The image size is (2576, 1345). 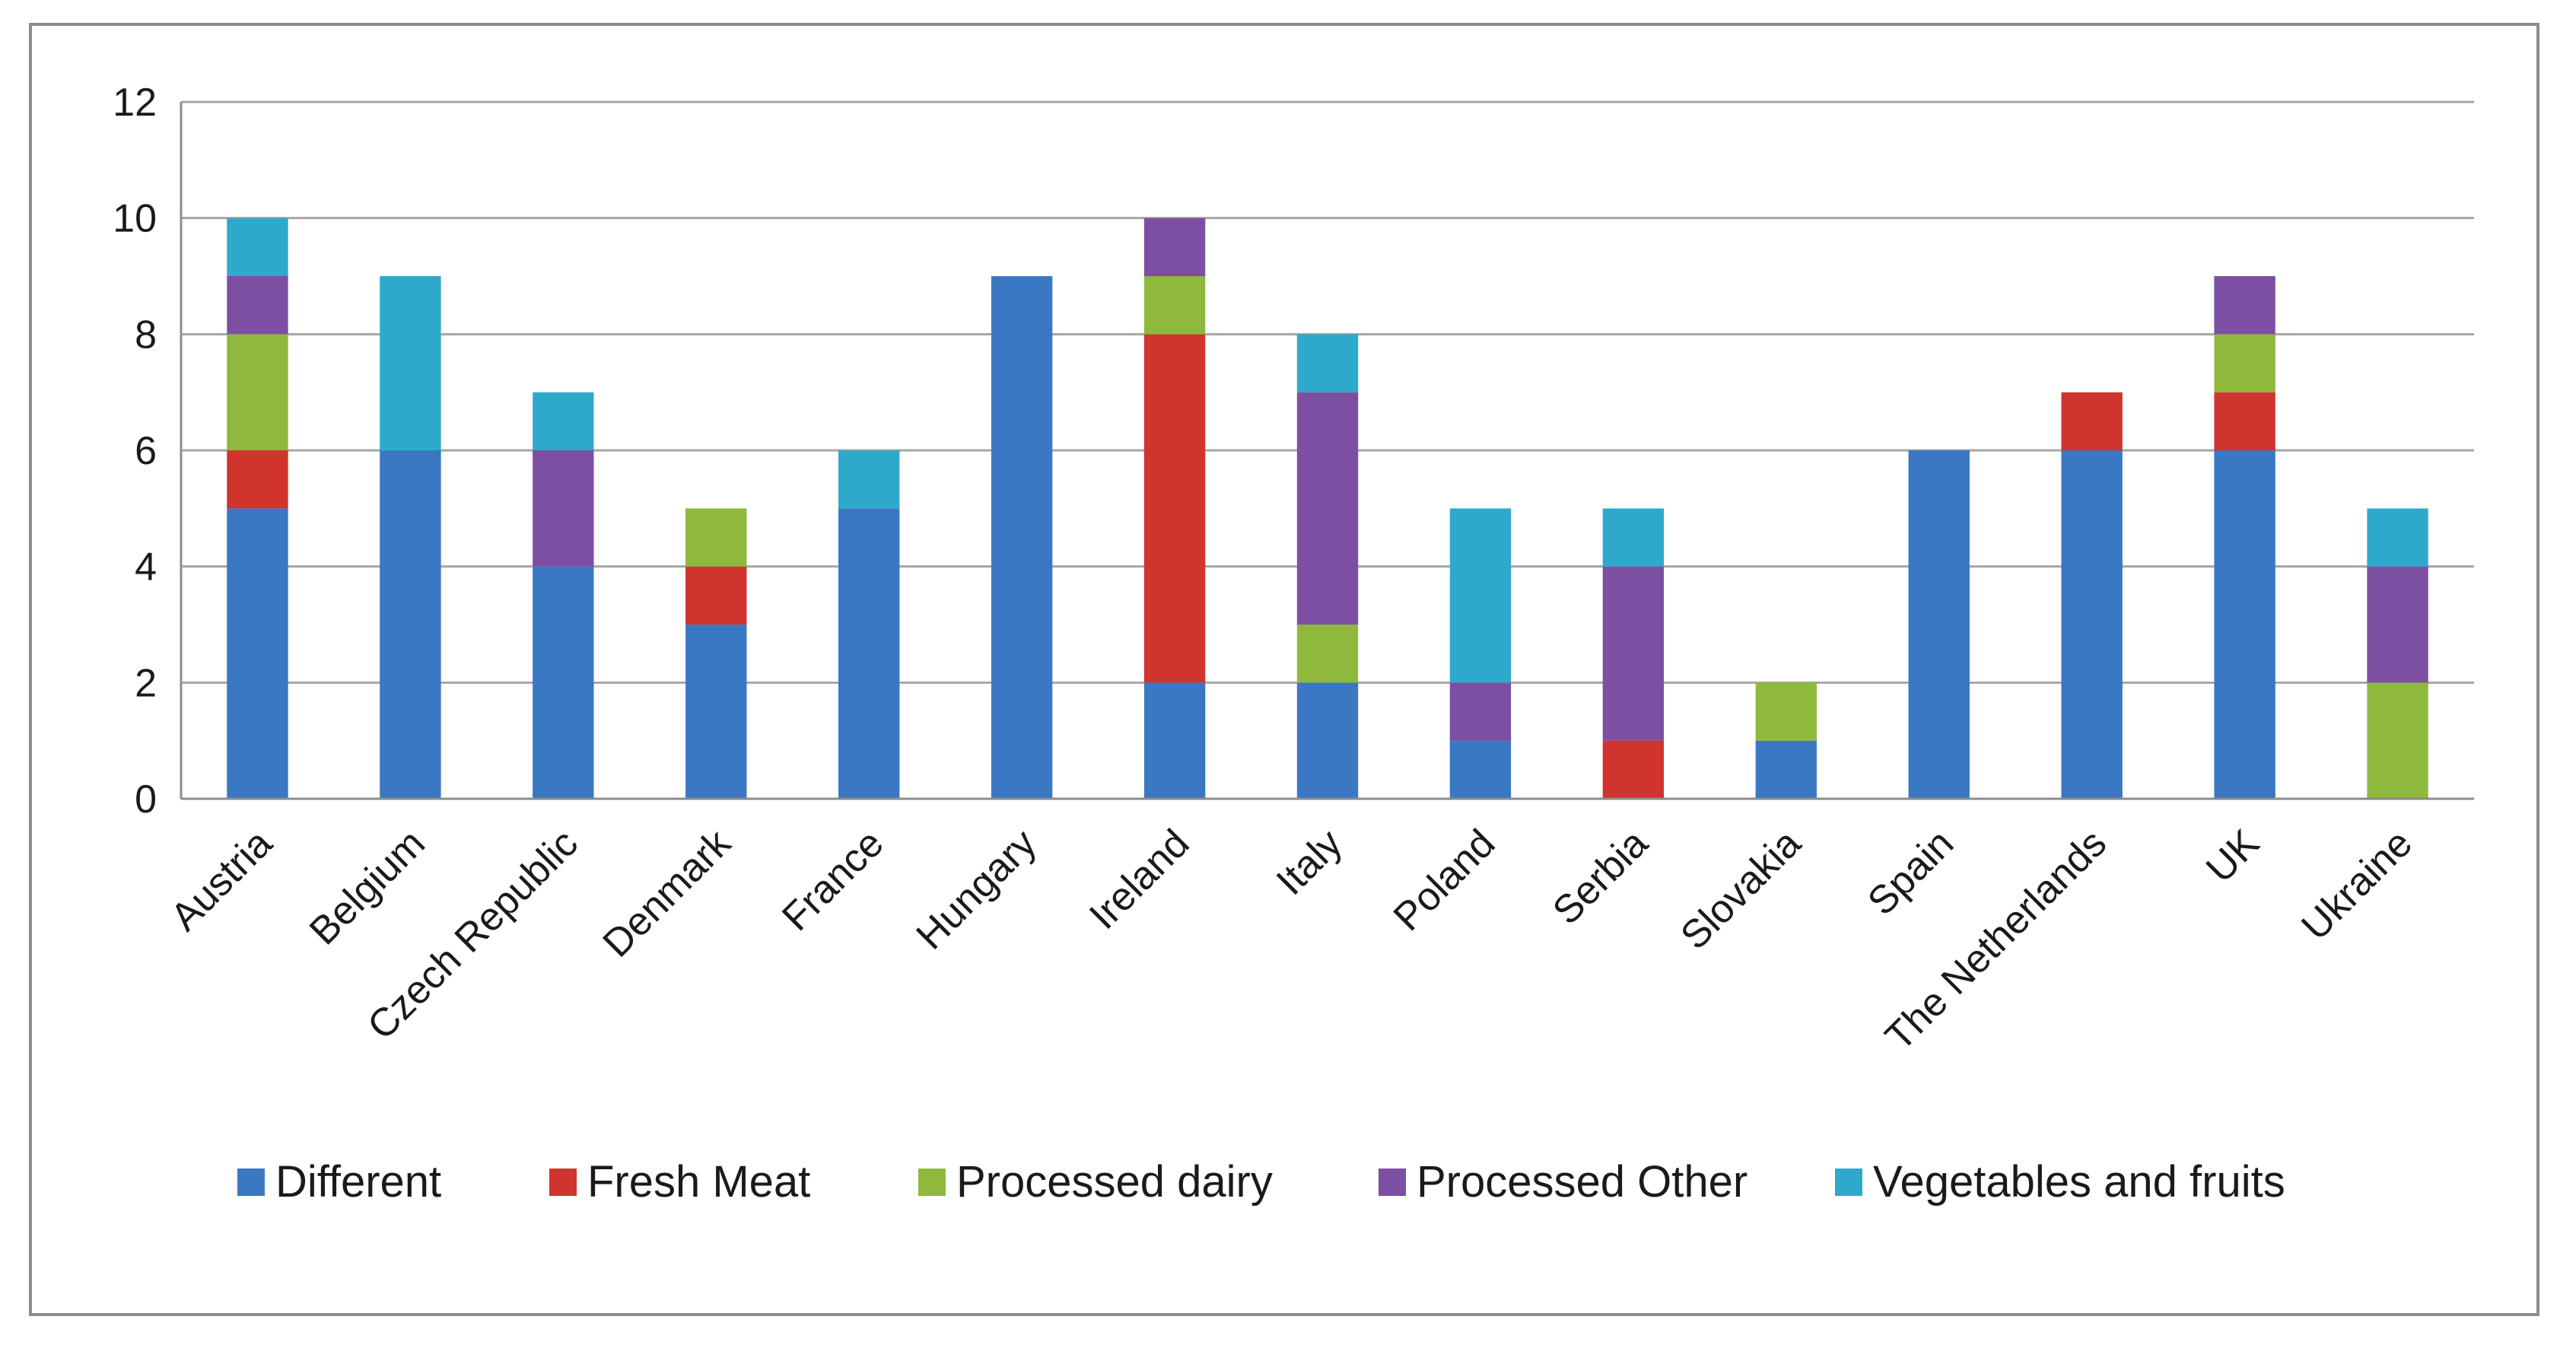 What do you see at coordinates (977, 889) in the screenshot?
I see `x-tick-label: Hungary` at bounding box center [977, 889].